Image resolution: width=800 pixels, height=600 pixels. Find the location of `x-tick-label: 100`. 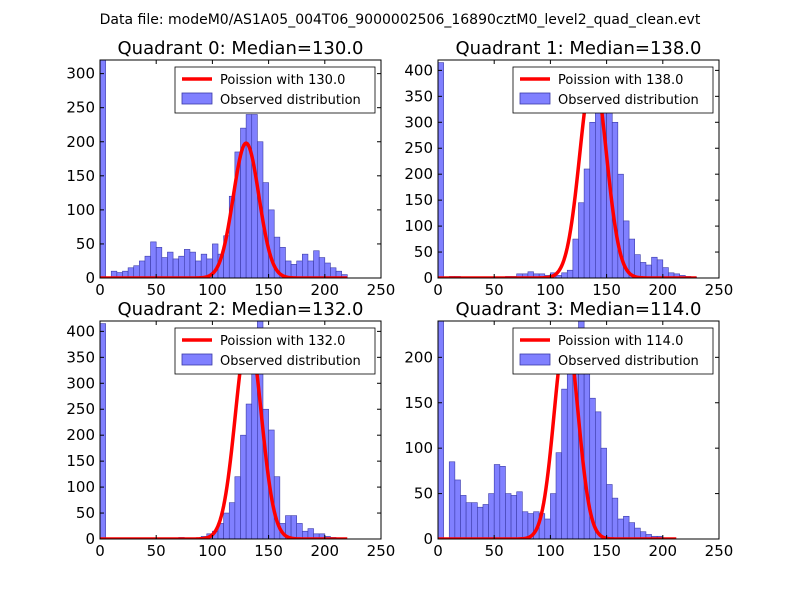

x-tick-label: 100 is located at coordinates (212, 551).